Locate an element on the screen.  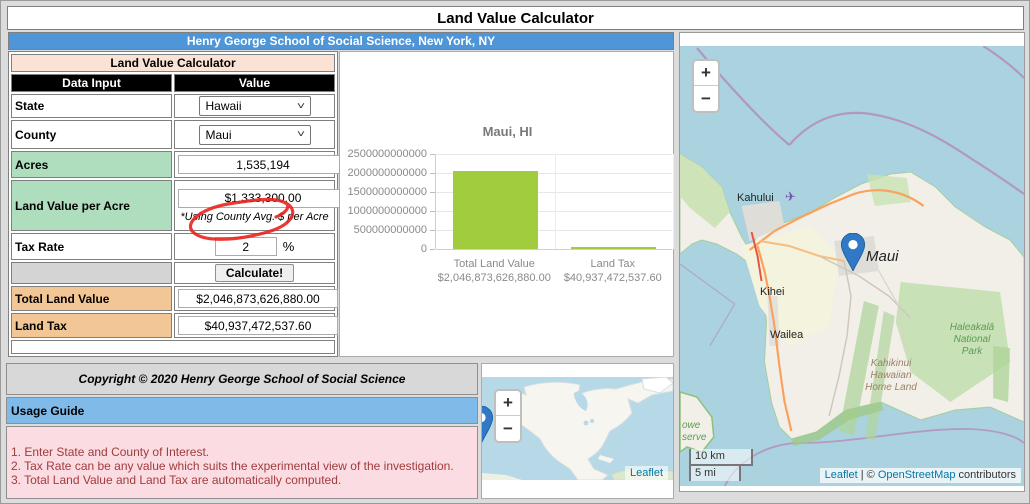
empty-row is located at coordinates (173, 347).